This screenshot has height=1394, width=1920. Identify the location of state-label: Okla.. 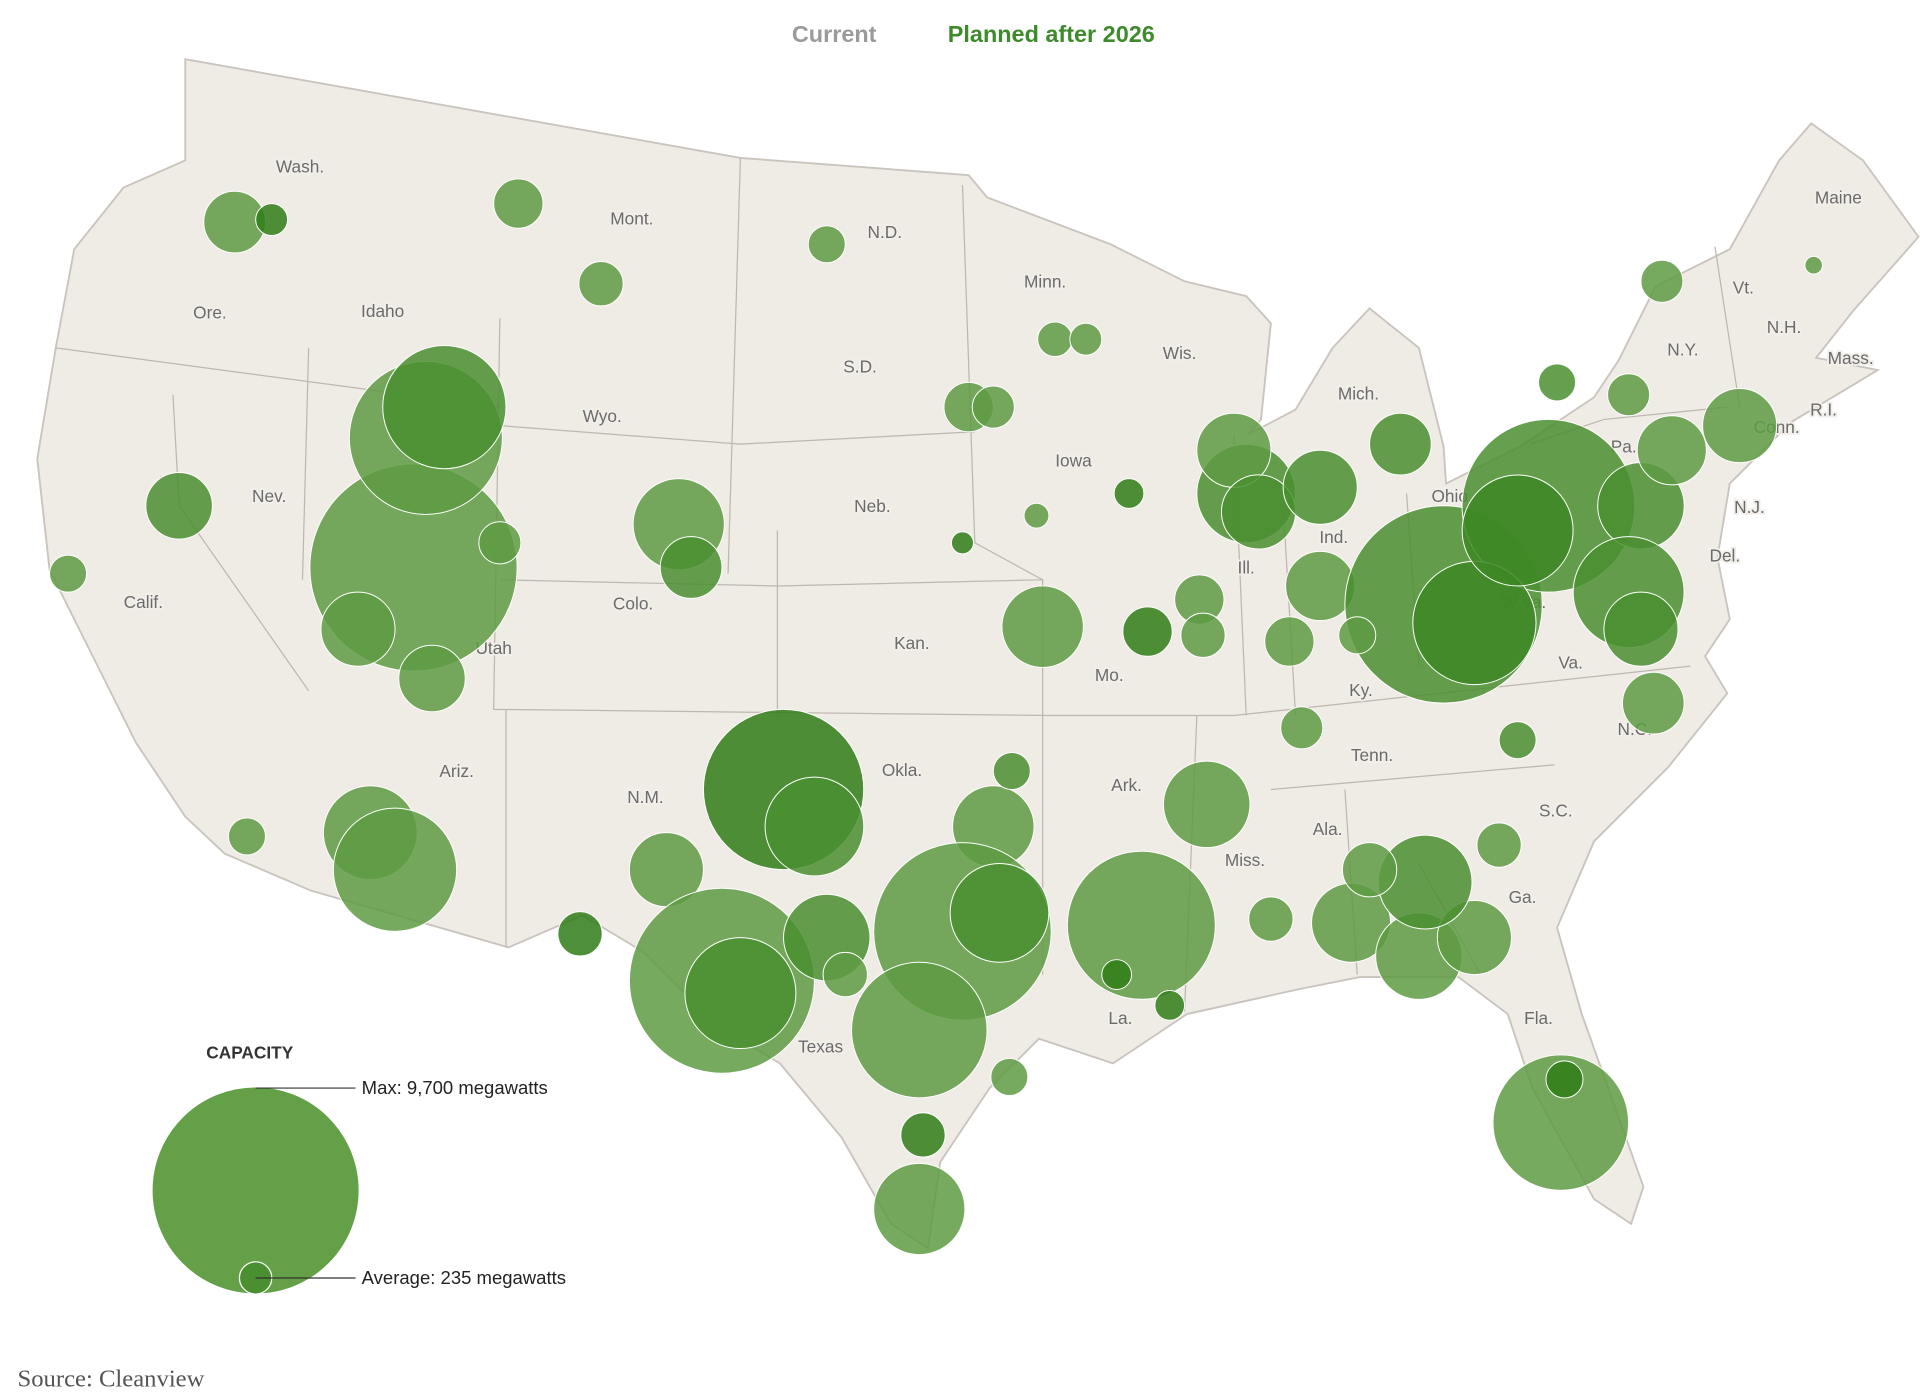
(902, 770).